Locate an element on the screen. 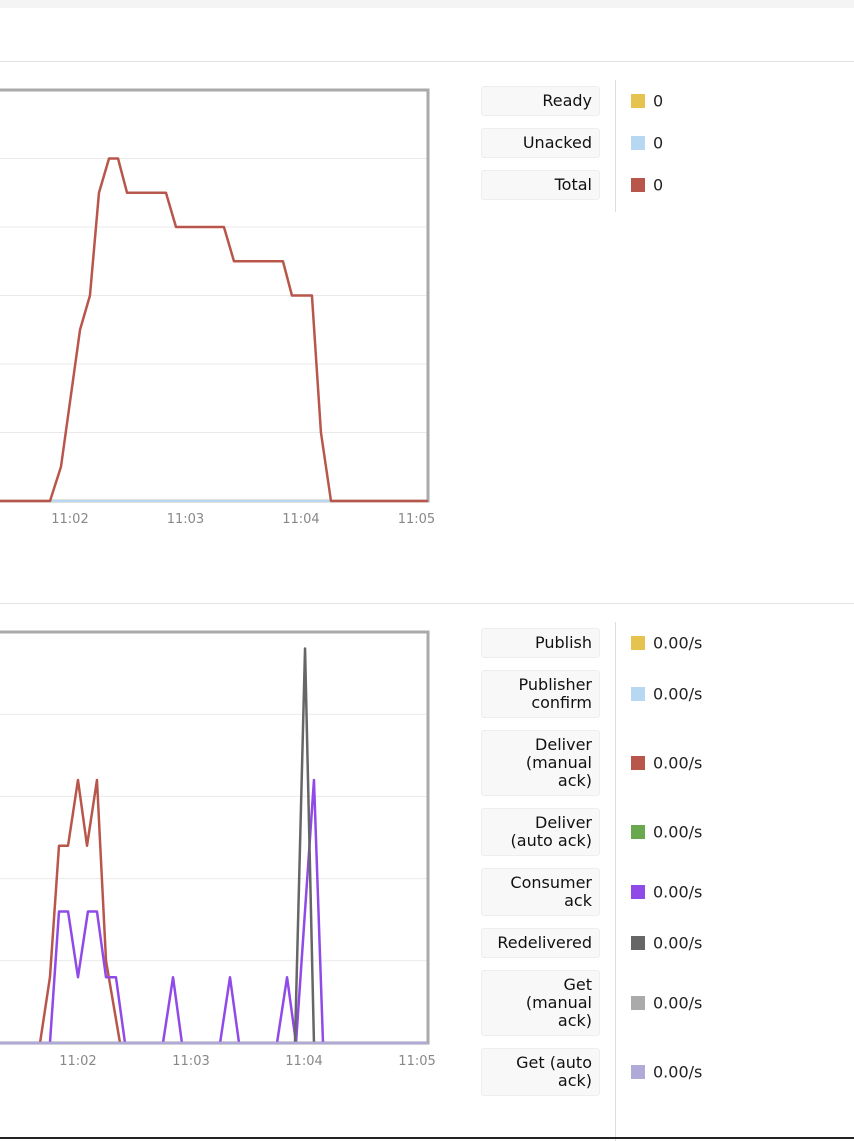 This screenshot has width=854, height=1141. legend-item: Redelivered 0.00/s is located at coordinates (667, 943).